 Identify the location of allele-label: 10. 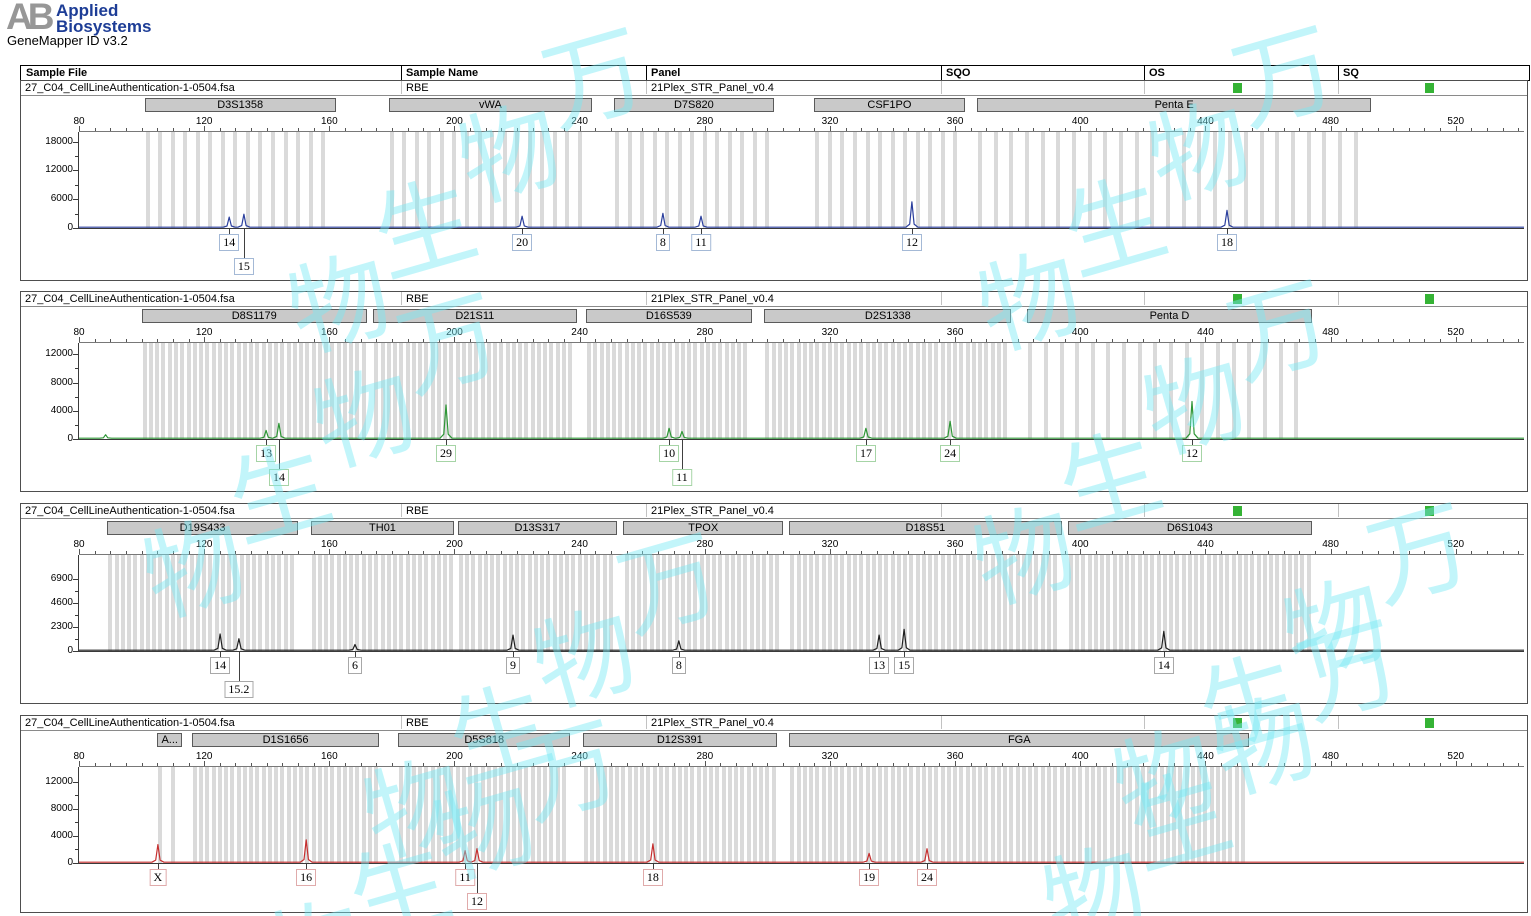
(669, 453).